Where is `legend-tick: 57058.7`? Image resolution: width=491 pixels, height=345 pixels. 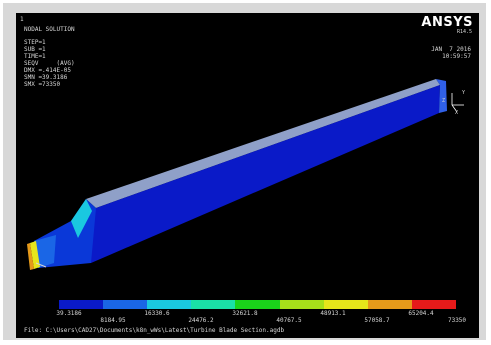 legend-tick: 57058.7 is located at coordinates (377, 320).